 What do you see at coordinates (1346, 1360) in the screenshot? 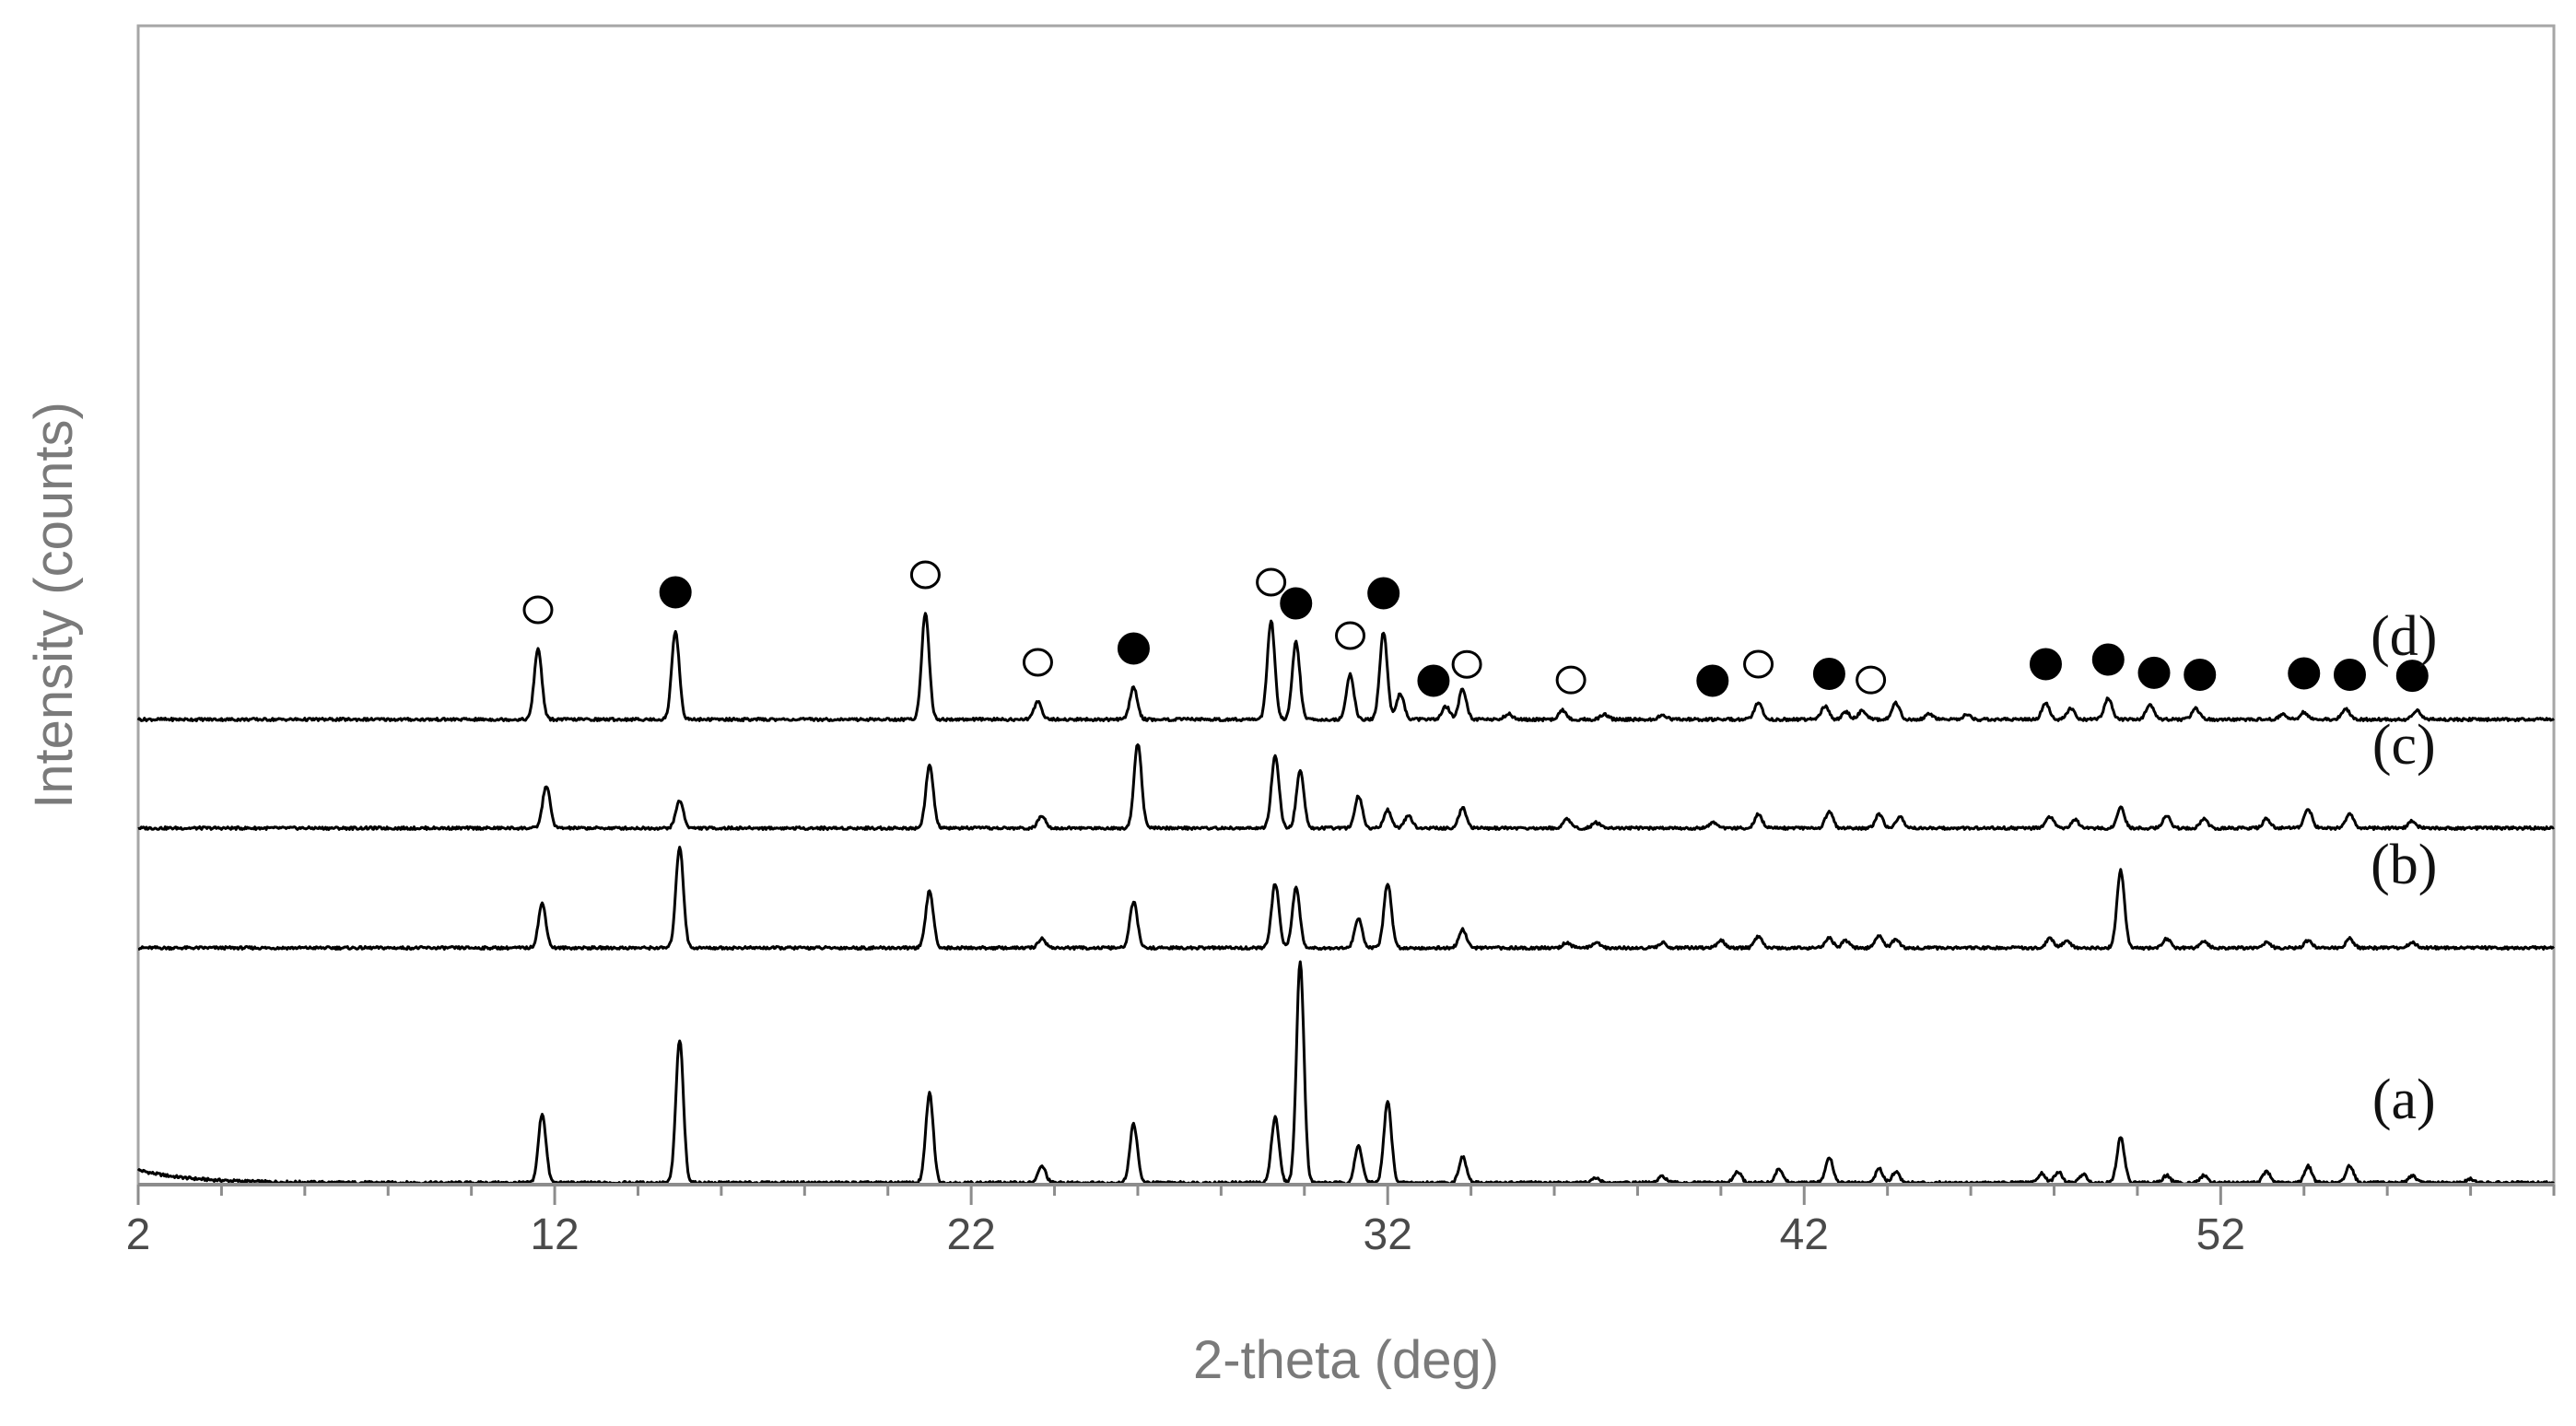
I see `x-axis-title: 2-theta (deg)` at bounding box center [1346, 1360].